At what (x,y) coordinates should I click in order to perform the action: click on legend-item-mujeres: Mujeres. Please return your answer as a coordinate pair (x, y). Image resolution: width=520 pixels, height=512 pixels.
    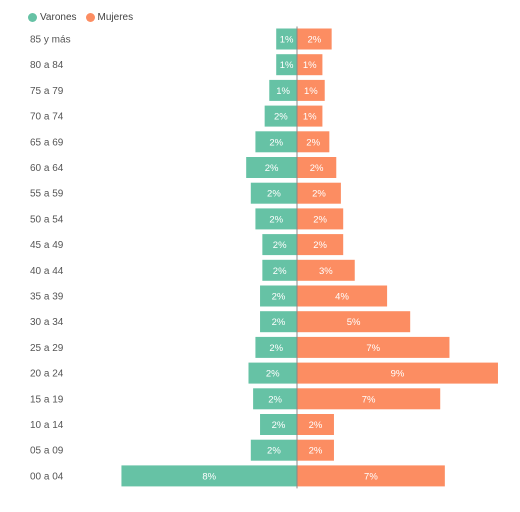
    Looking at the image, I should click on (109, 17).